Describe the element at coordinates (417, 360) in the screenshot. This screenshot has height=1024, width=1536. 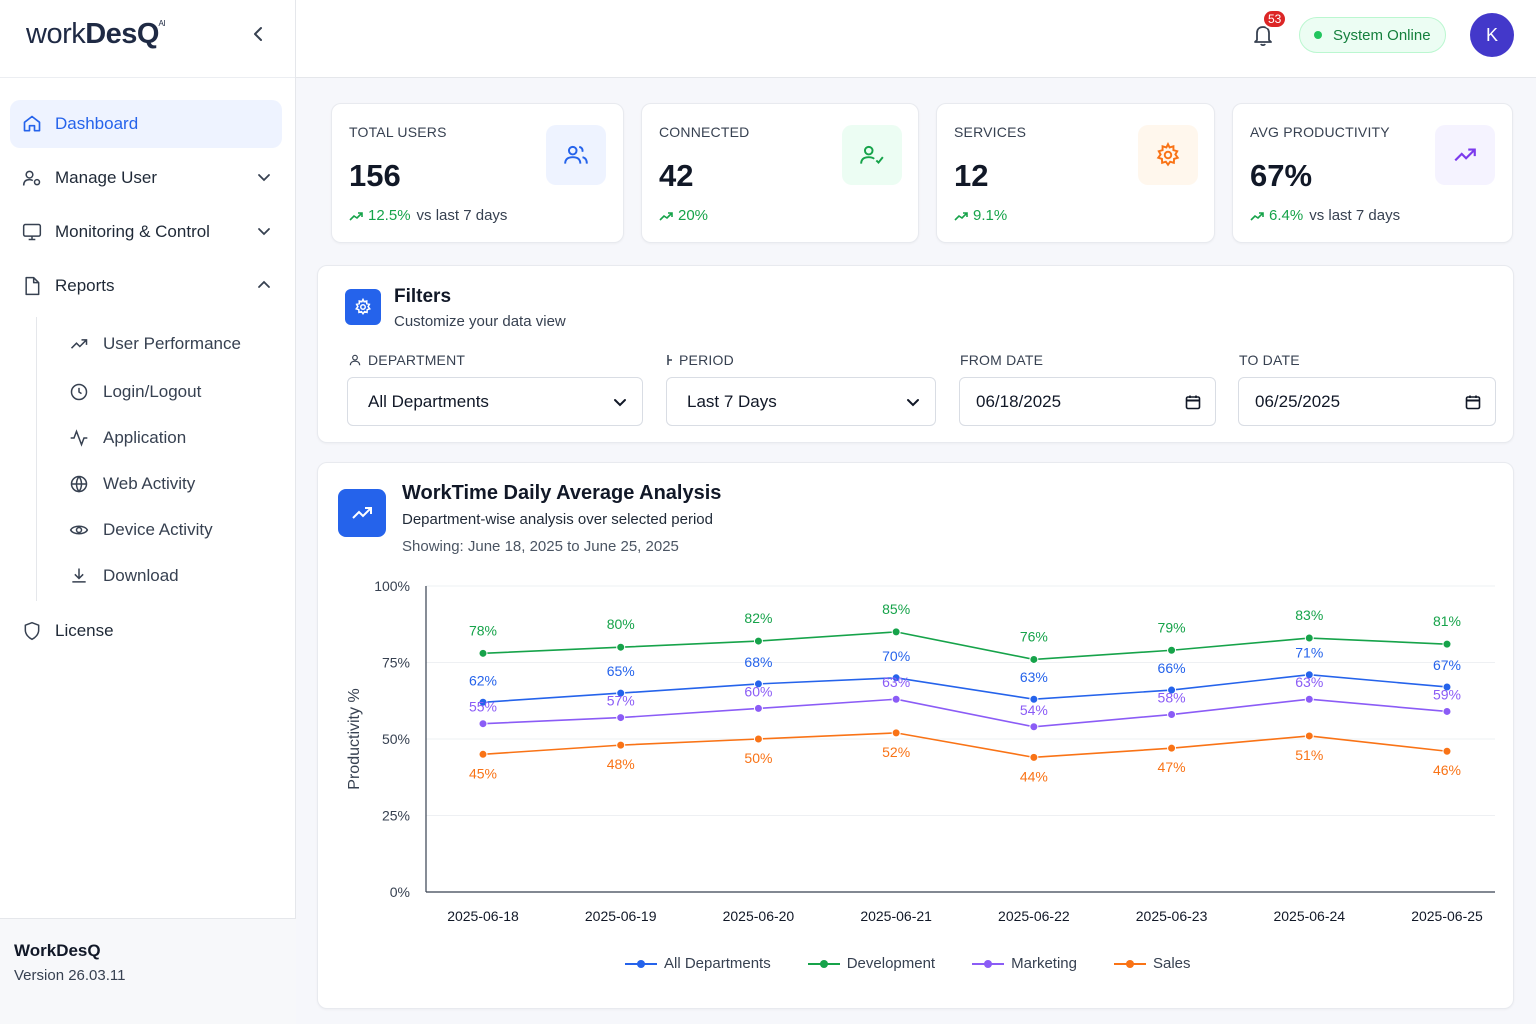
I see `department-label-text: DEPARTMENT` at that location.